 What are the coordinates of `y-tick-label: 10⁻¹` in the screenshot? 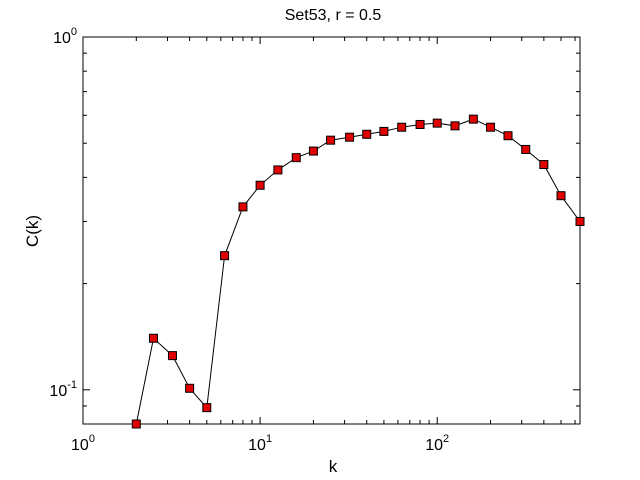 It's located at (63, 389).